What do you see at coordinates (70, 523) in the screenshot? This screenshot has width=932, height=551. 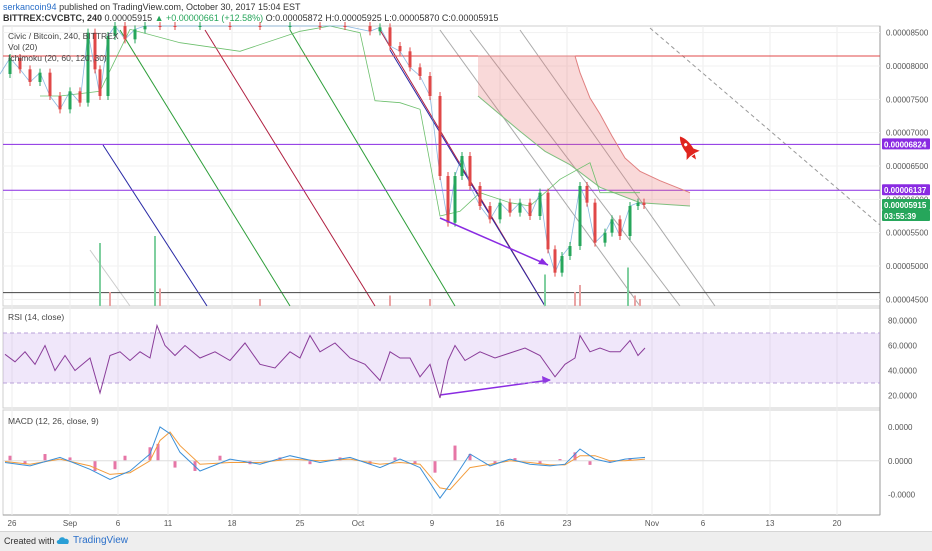 I see `time-tick-label: Sep` at bounding box center [70, 523].